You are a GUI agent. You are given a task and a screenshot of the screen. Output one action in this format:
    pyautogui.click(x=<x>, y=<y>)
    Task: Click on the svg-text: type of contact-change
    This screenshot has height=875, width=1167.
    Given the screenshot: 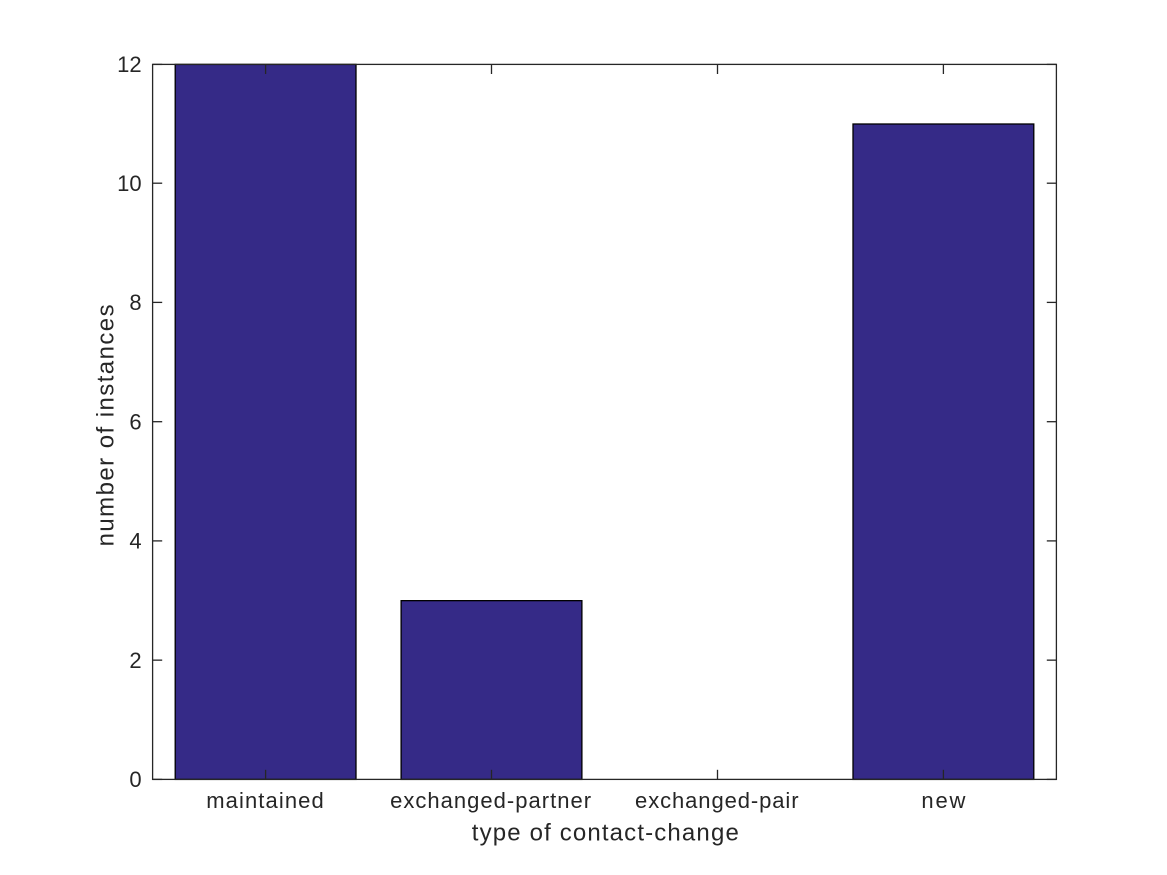 What is the action you would take?
    pyautogui.click(x=605, y=833)
    